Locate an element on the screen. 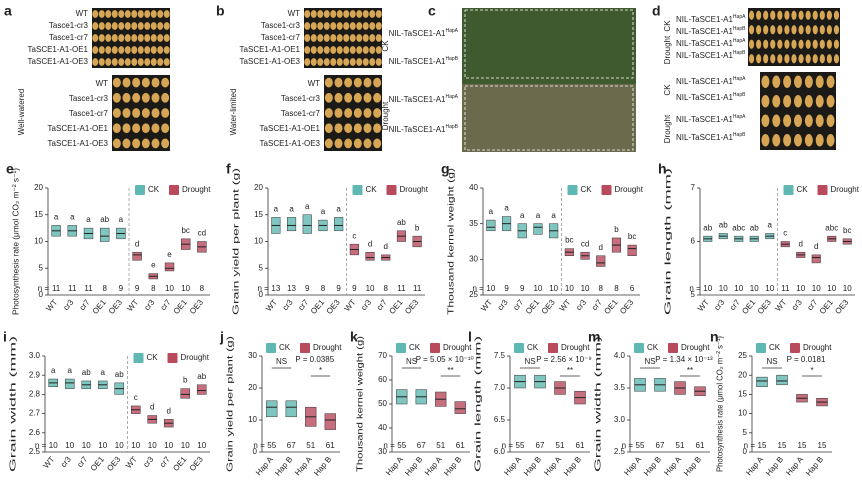 The width and height of the screenshot is (862, 503). p-value: P = 5.05 × 10⁻¹⁰ is located at coordinates (445, 359).